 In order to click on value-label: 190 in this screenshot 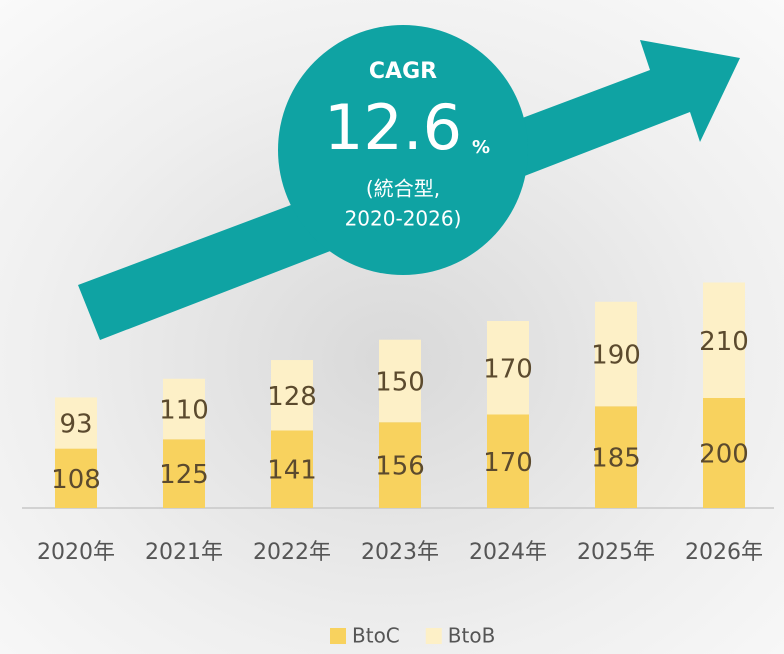, I will do `click(616, 356)`.